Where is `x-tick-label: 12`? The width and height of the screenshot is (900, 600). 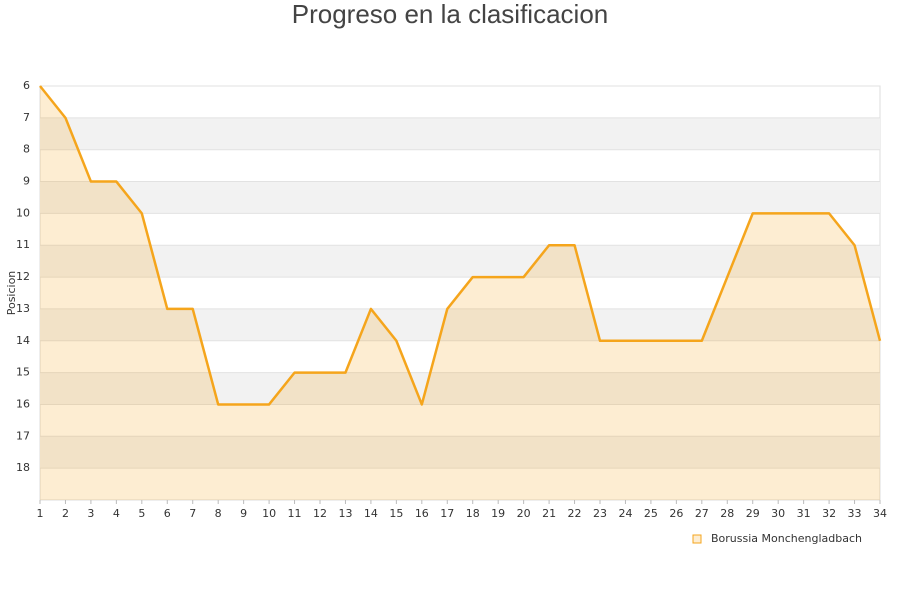
x-tick-label: 12 is located at coordinates (320, 513).